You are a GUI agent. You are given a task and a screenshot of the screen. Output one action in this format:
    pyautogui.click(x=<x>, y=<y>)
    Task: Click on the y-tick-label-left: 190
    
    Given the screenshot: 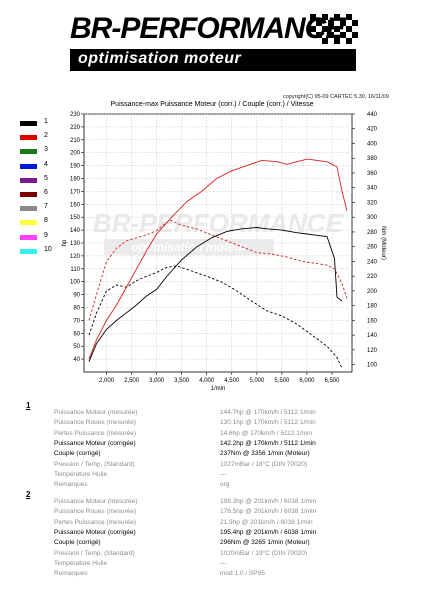 What is the action you would take?
    pyautogui.click(x=75, y=167)
    